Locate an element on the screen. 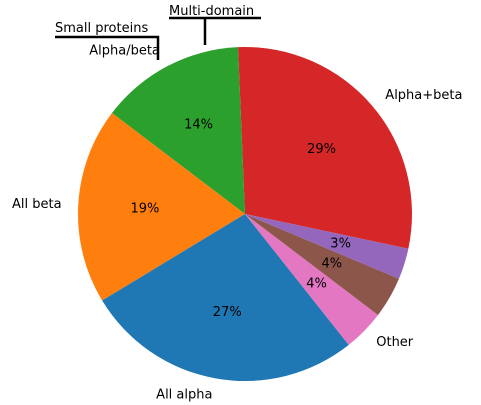  category-label-alpha-beta: Alpha+beta is located at coordinates (423, 95).